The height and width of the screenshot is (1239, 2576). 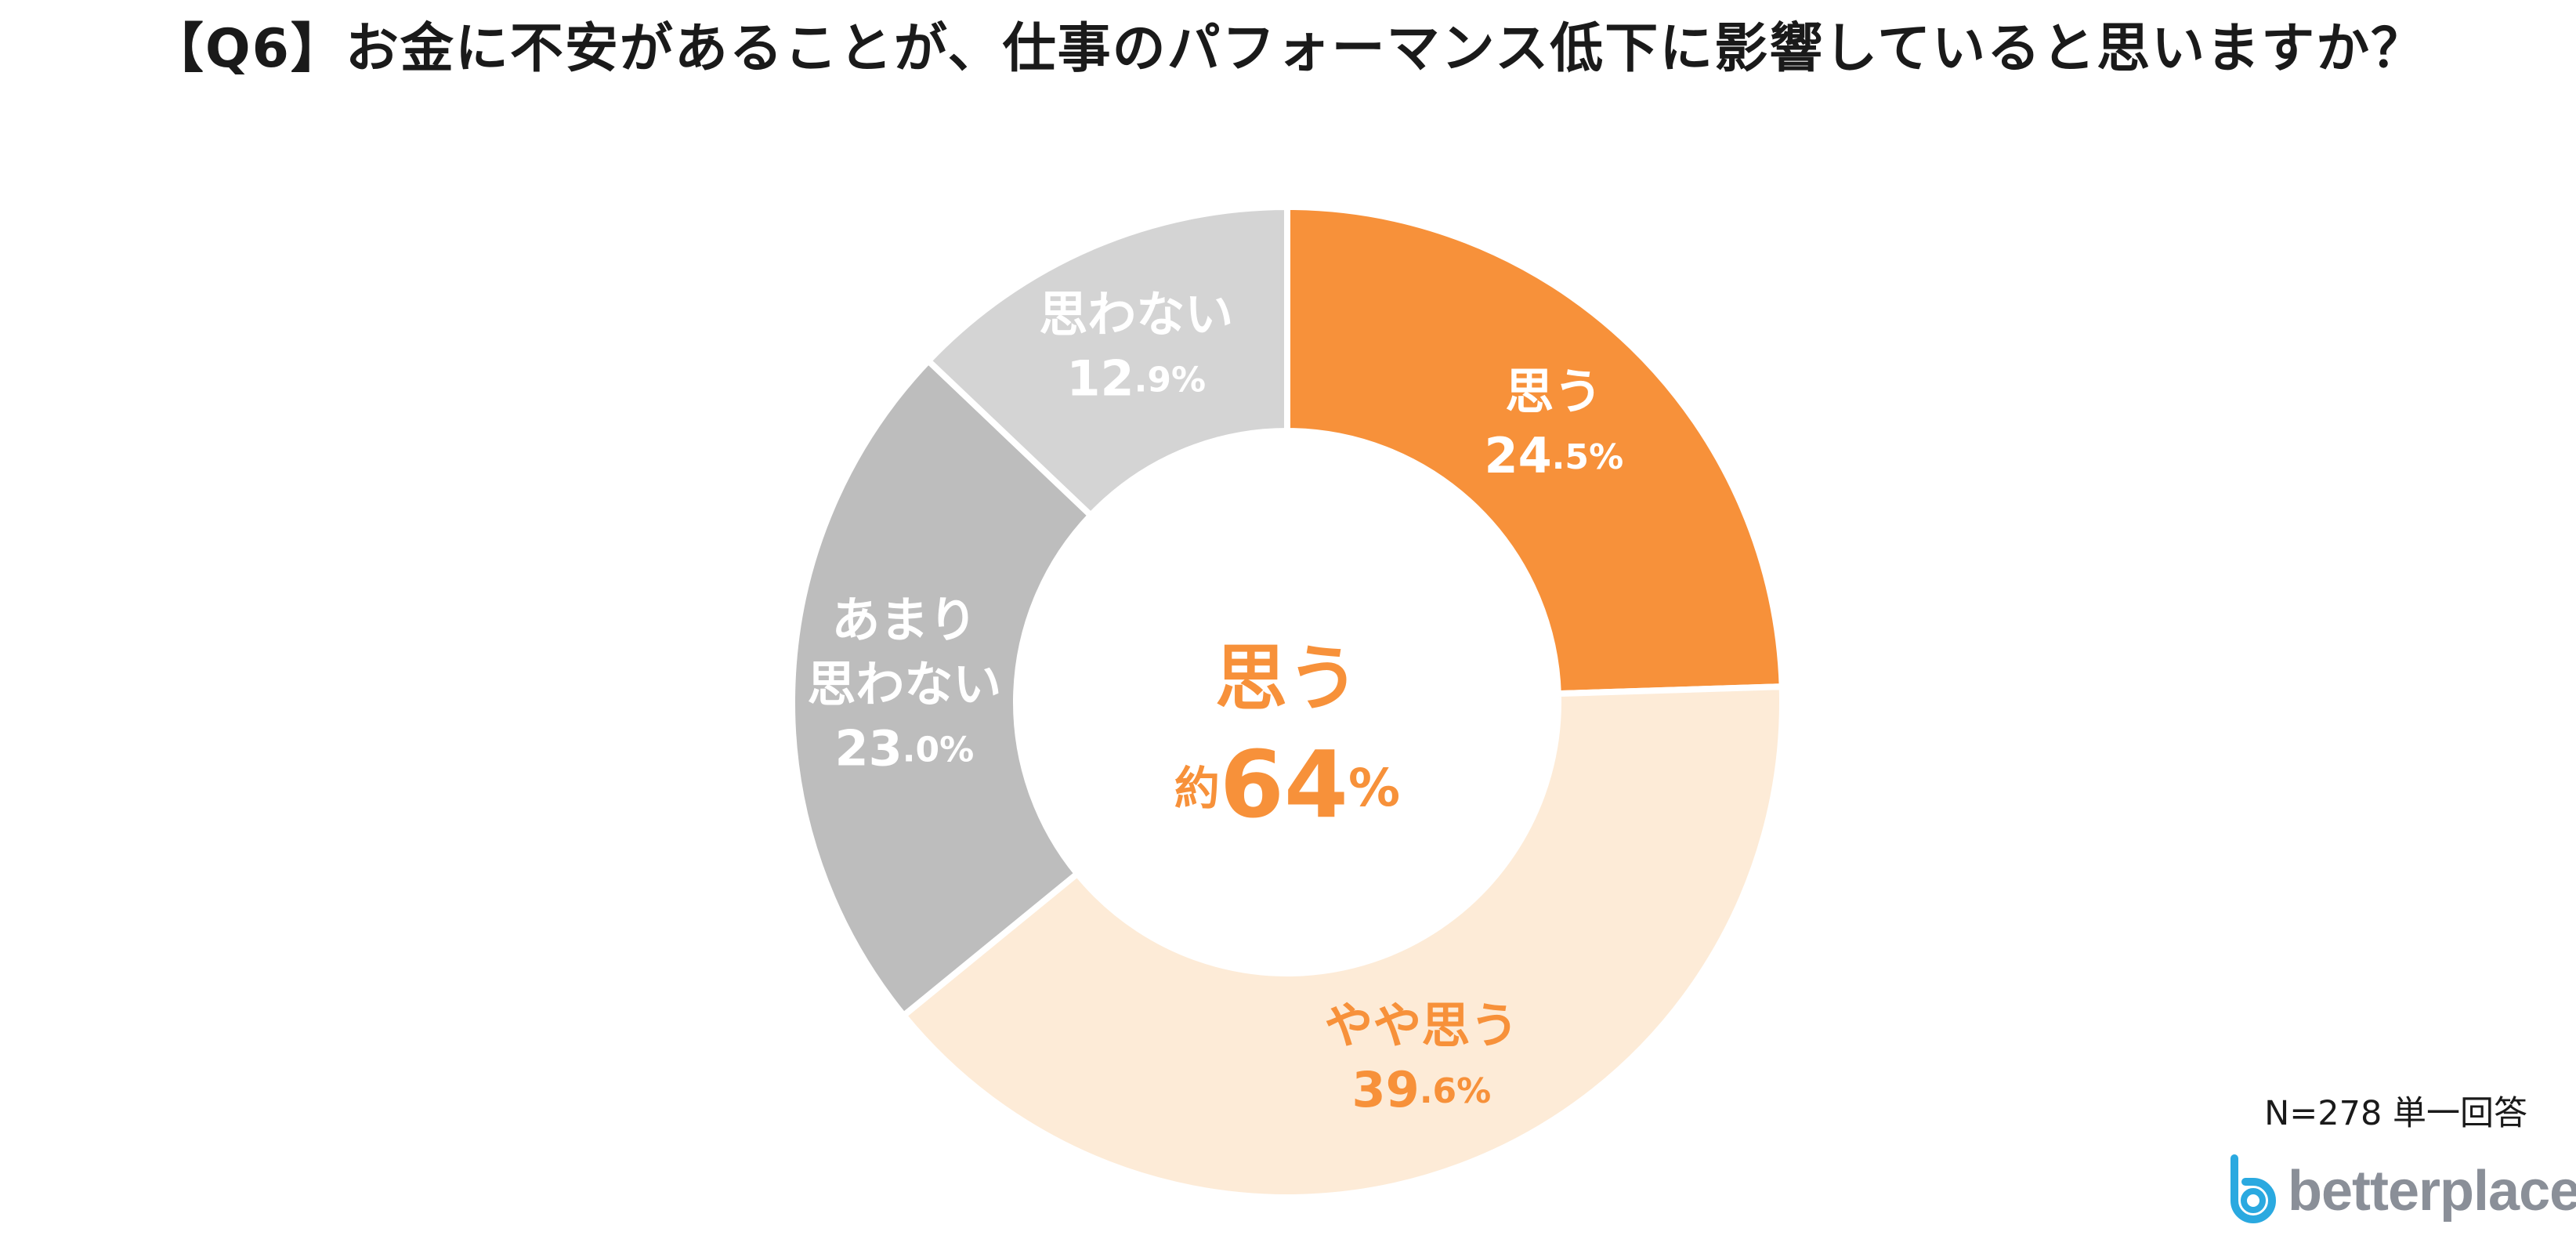 What do you see at coordinates (1554, 391) in the screenshot?
I see `slice-category-label: 思う` at bounding box center [1554, 391].